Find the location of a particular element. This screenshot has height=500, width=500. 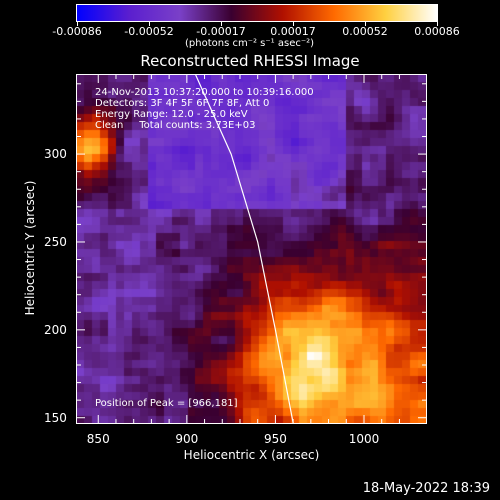

x-tick-label: 850 is located at coordinates (98, 439).